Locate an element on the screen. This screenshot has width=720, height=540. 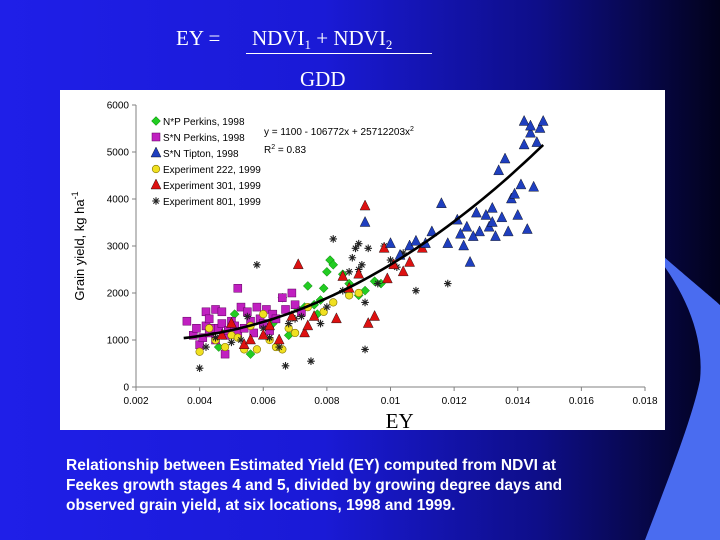
y-tick-label: 0 is located at coordinates (126, 388).